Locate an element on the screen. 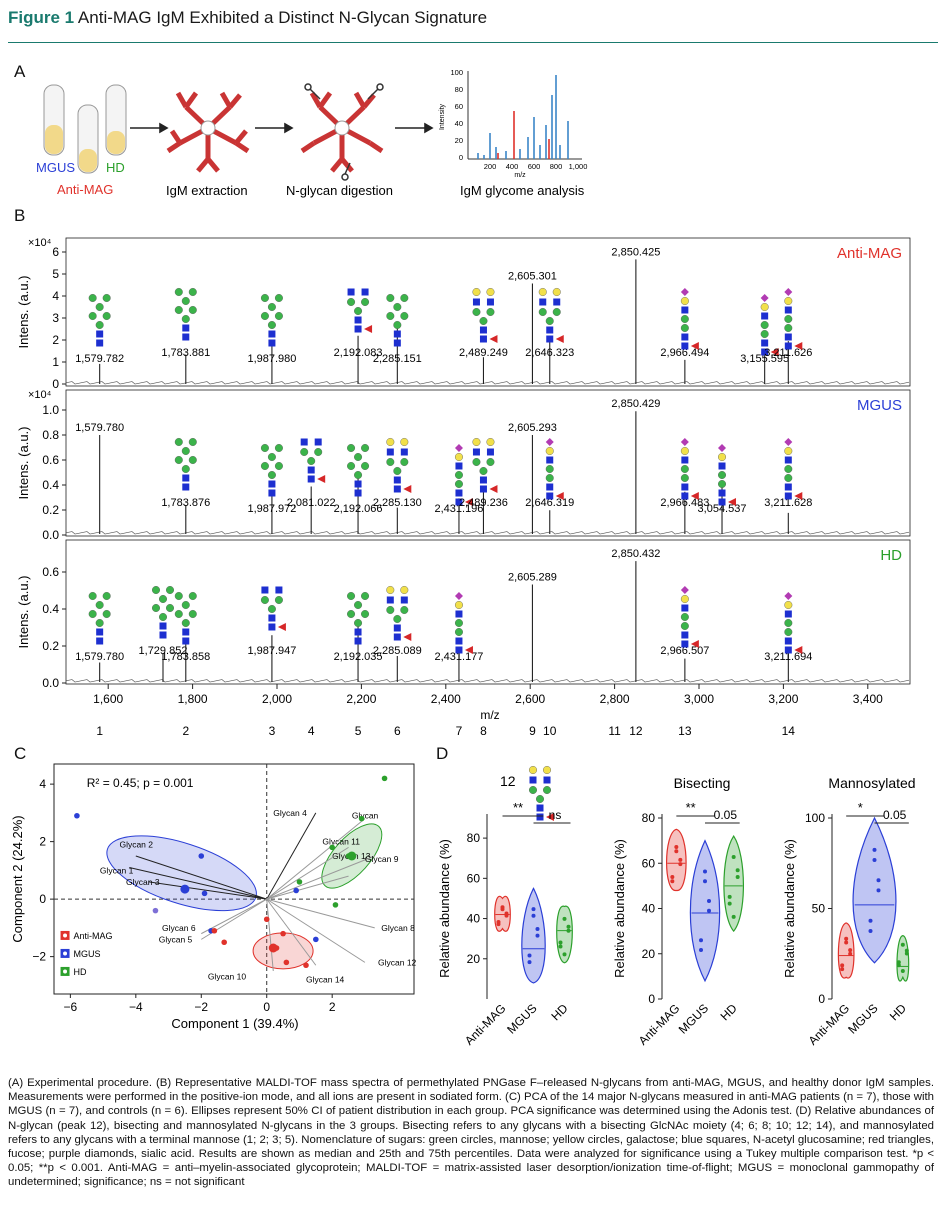 Image resolution: width=948 pixels, height=1224 pixels. glycan-number: 12 is located at coordinates (636, 731).